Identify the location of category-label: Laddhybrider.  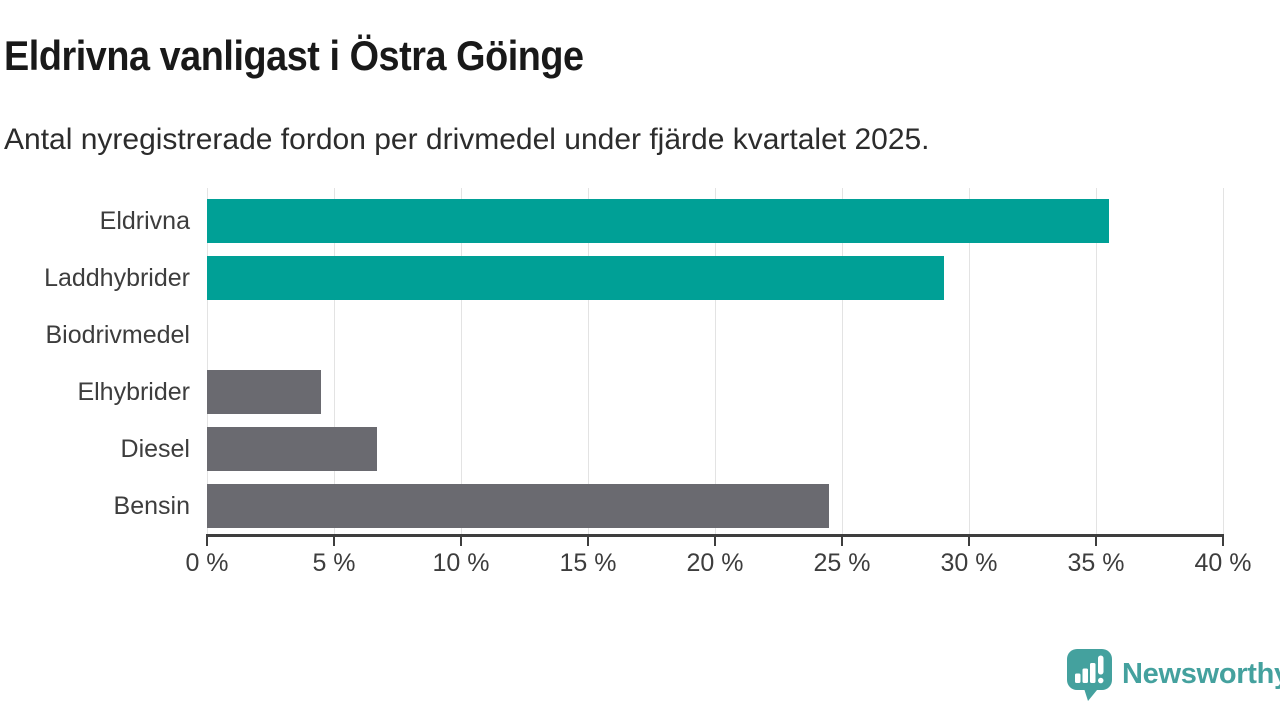
(117, 277).